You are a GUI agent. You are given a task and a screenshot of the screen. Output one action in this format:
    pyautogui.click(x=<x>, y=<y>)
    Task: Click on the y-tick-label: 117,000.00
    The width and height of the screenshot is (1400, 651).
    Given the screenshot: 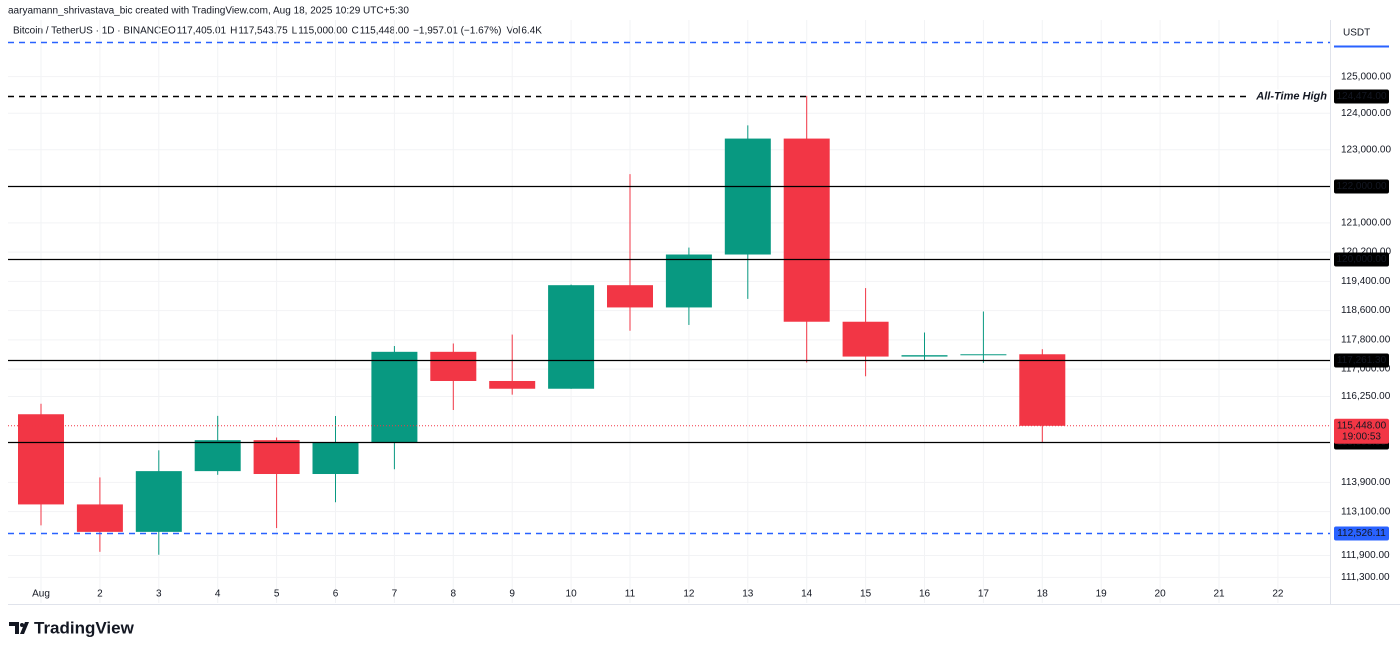 What is the action you would take?
    pyautogui.click(x=1366, y=369)
    